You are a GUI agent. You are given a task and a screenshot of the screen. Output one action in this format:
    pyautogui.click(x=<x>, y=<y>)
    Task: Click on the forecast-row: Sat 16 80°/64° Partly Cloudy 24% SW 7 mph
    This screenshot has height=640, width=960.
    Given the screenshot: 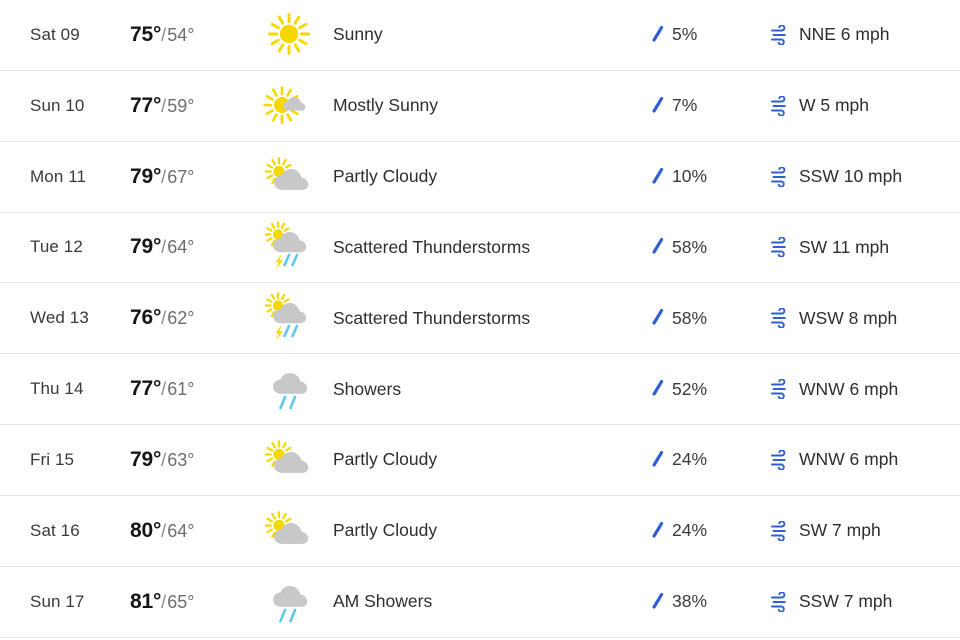 What is the action you would take?
    pyautogui.click(x=480, y=531)
    